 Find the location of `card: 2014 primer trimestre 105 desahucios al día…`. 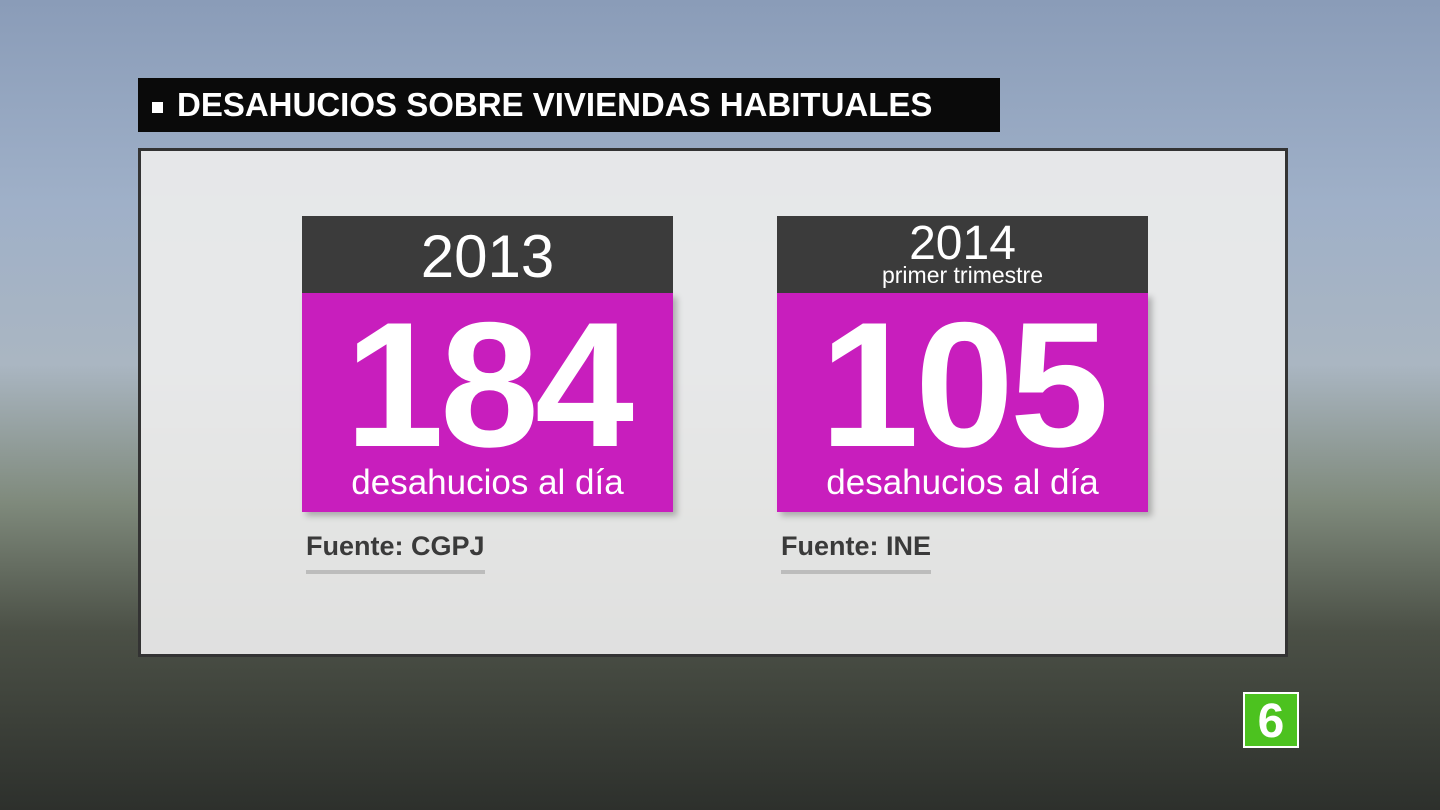

card: 2014 primer trimestre 105 desahucios al día… is located at coordinates (962, 401).